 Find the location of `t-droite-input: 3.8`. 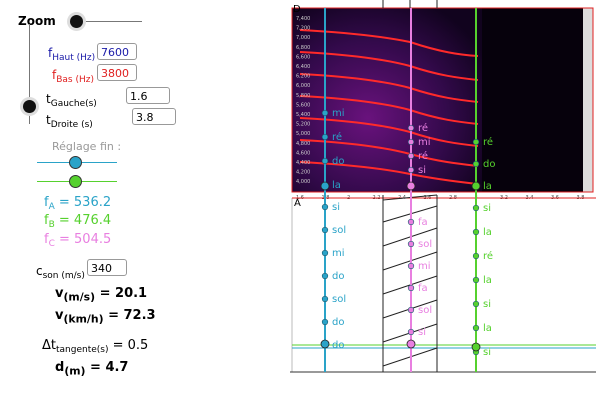

t-droite-input: 3.8 is located at coordinates (154, 116).